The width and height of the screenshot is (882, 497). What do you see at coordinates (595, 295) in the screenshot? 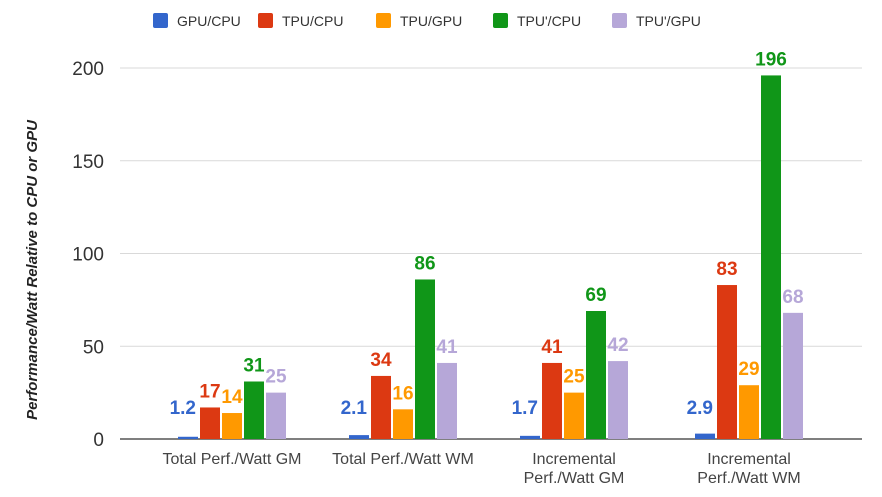
I see `data-label: 69` at bounding box center [595, 295].